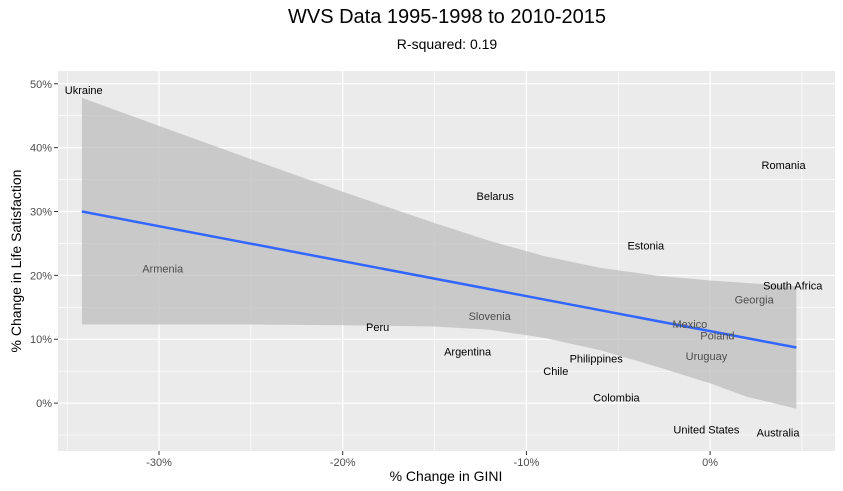 This screenshot has height=491, width=843. Describe the element at coordinates (41, 340) in the screenshot. I see `y-tick-label: 10%` at that location.